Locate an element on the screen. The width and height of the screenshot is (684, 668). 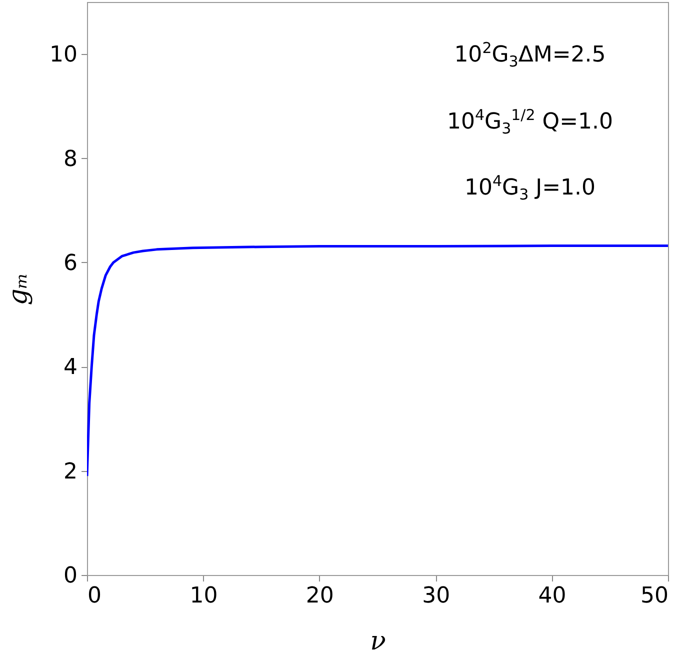
x-tick-label: 40 is located at coordinates (552, 596).